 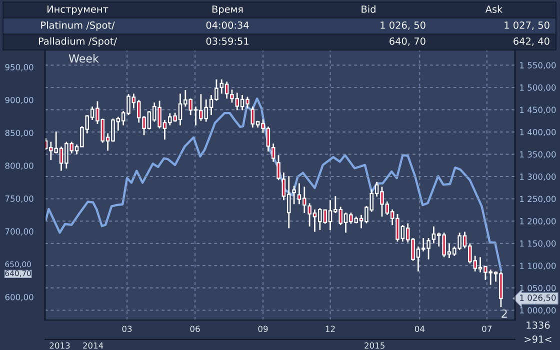 I want to click on text: Bid, so click(x=369, y=9).